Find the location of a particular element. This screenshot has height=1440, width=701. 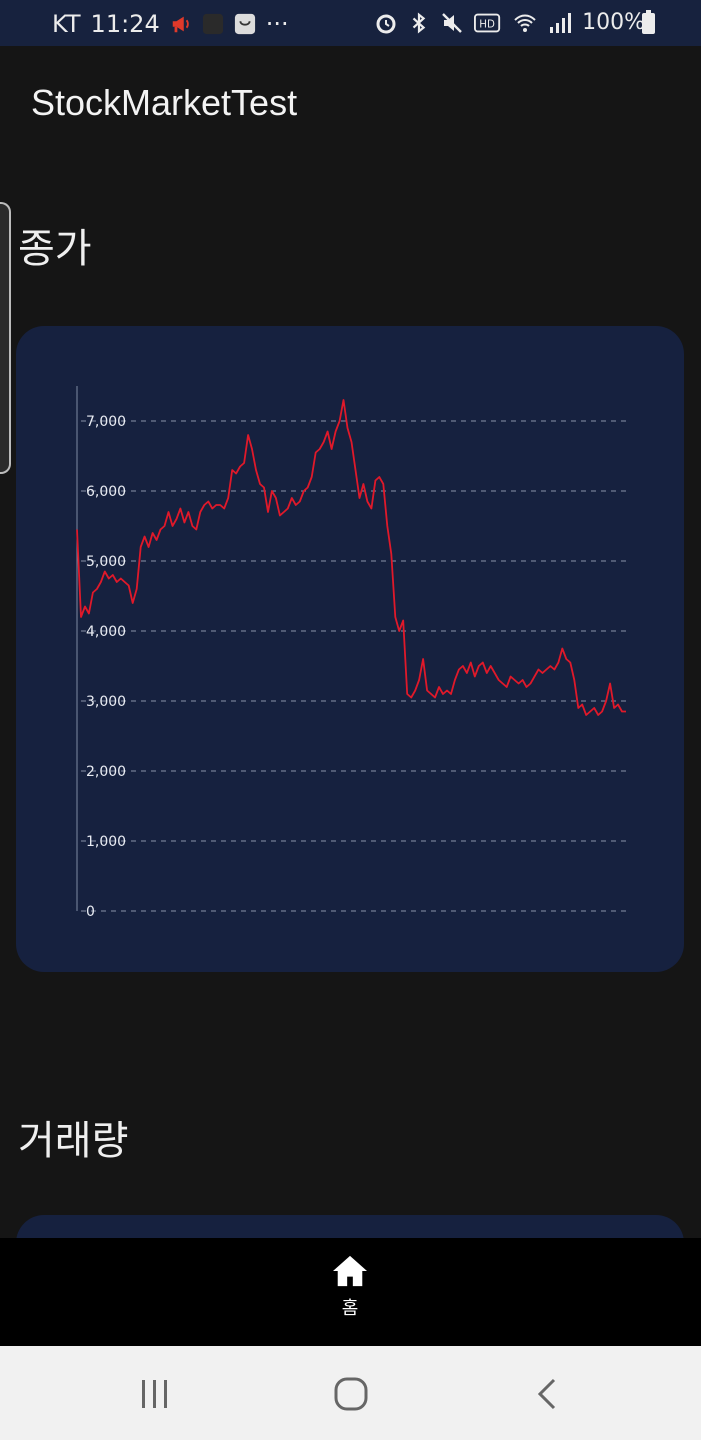

system-navigation-bar is located at coordinates (350, 1393).